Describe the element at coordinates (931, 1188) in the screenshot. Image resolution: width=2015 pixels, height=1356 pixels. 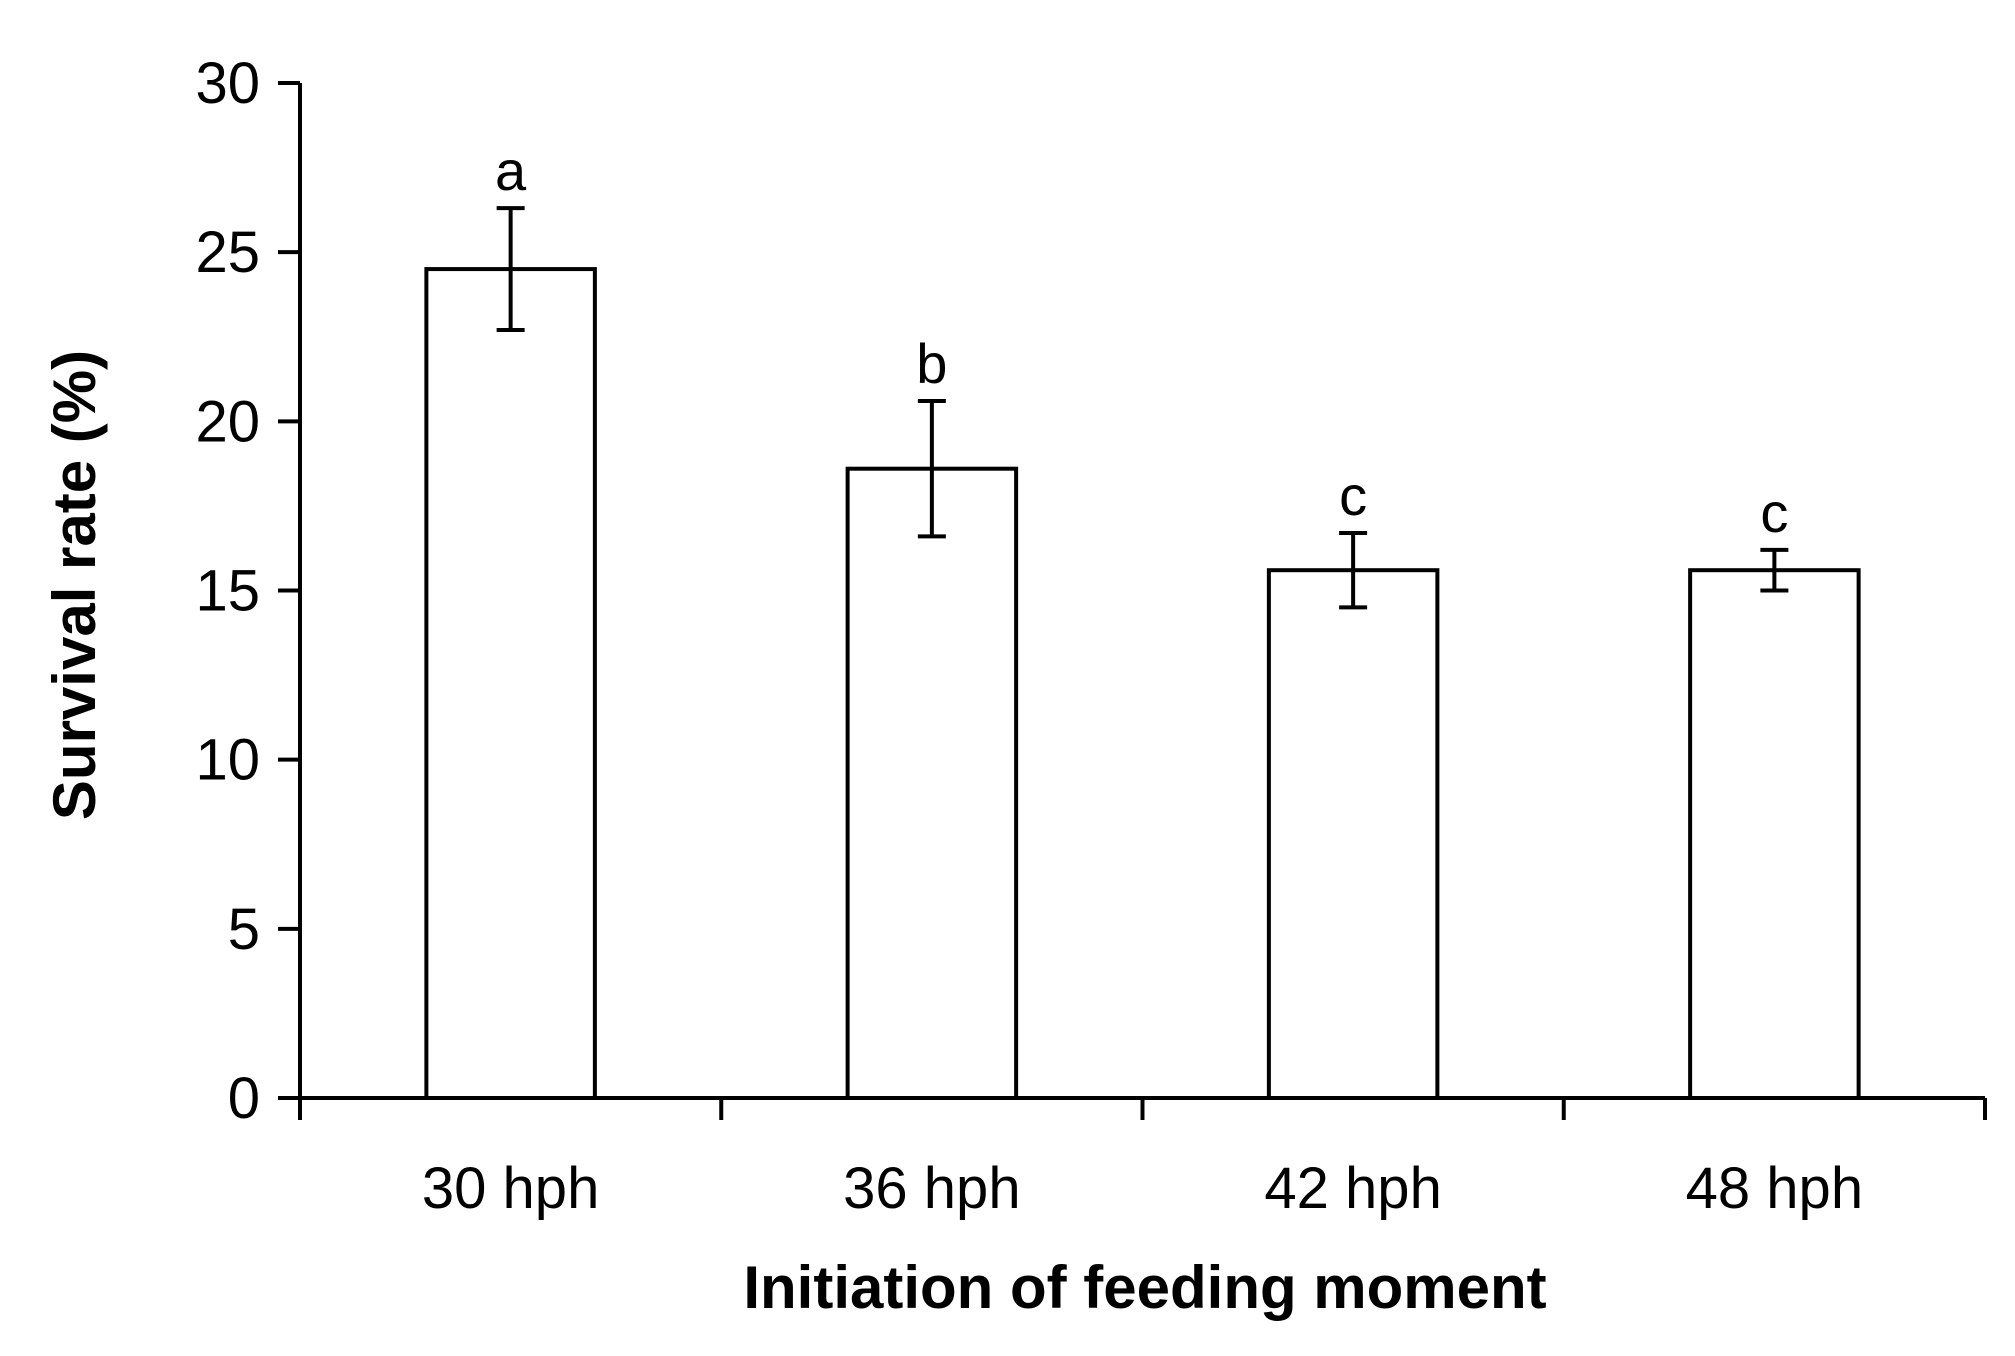
I see `x-tick-label: 36 hph` at that location.